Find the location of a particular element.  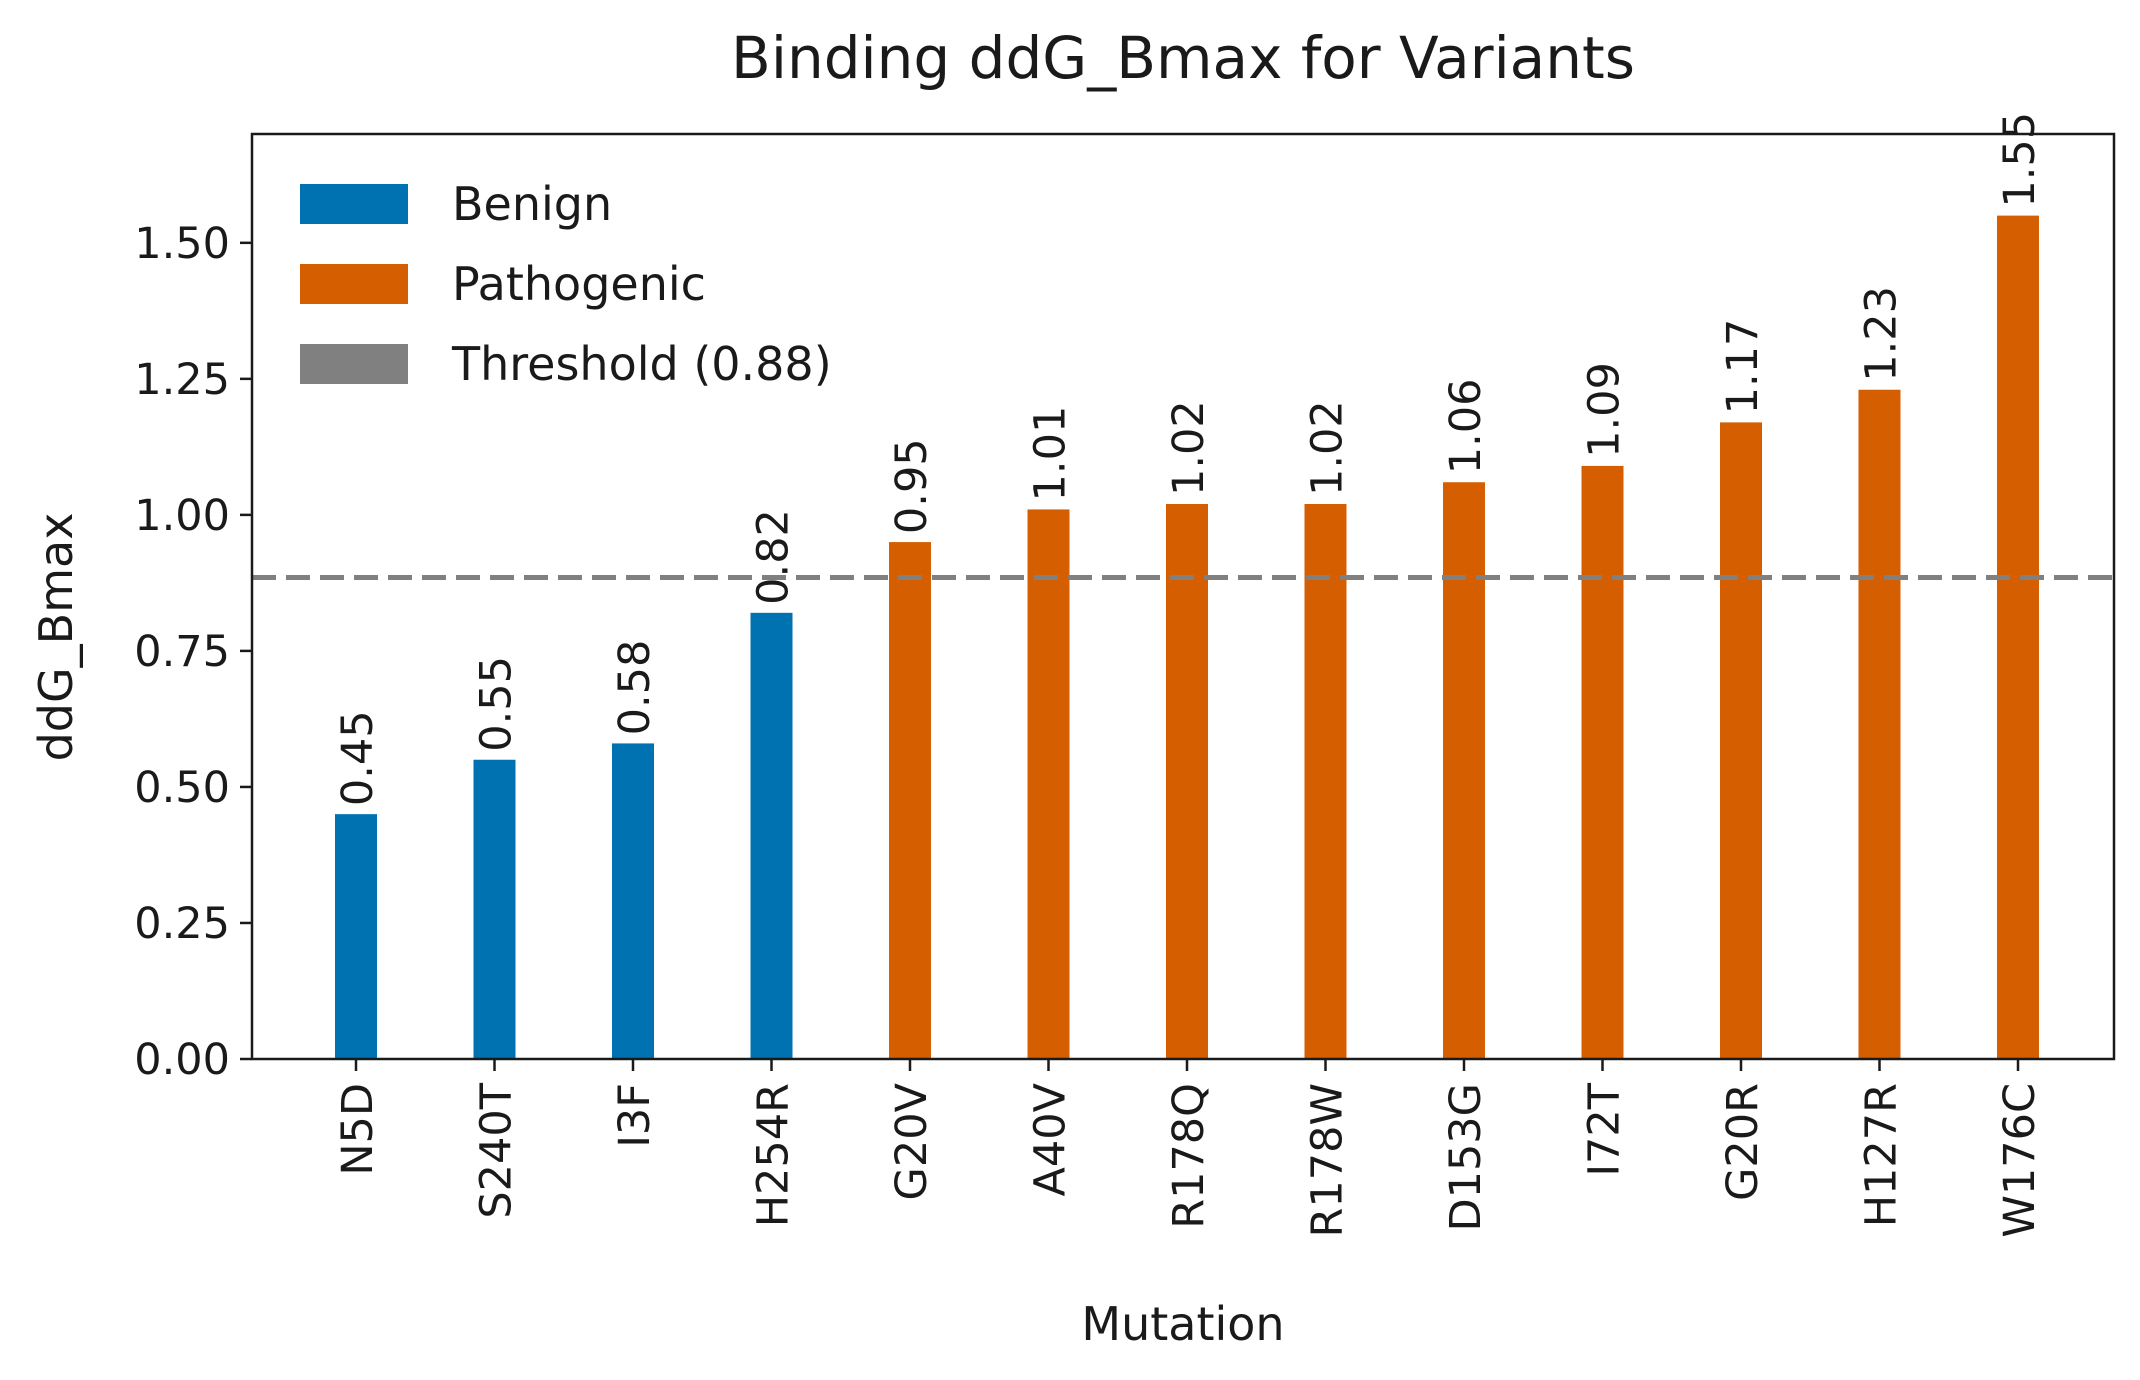

legend-label: Threshold (0.88) is located at coordinates (641, 364).